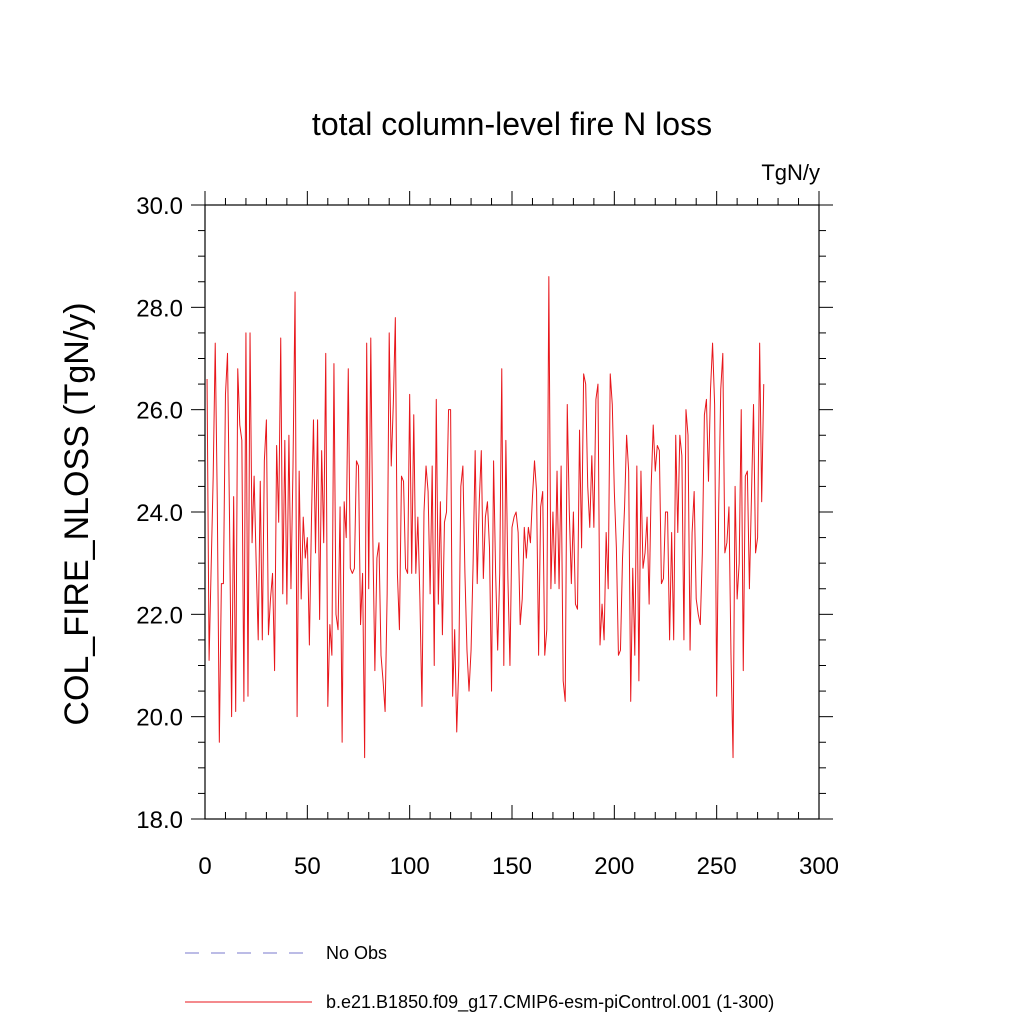 This screenshot has height=1024, width=1024. I want to click on y-tick-label: 24.0, so click(159, 513).